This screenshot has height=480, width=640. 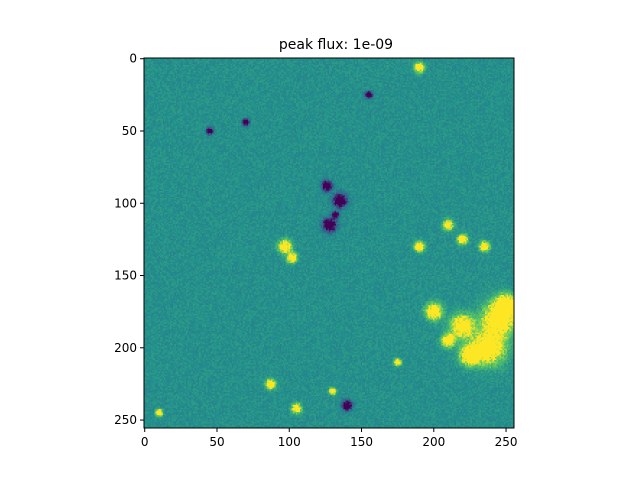 I want to click on y-tick-label: 200, so click(x=125, y=348).